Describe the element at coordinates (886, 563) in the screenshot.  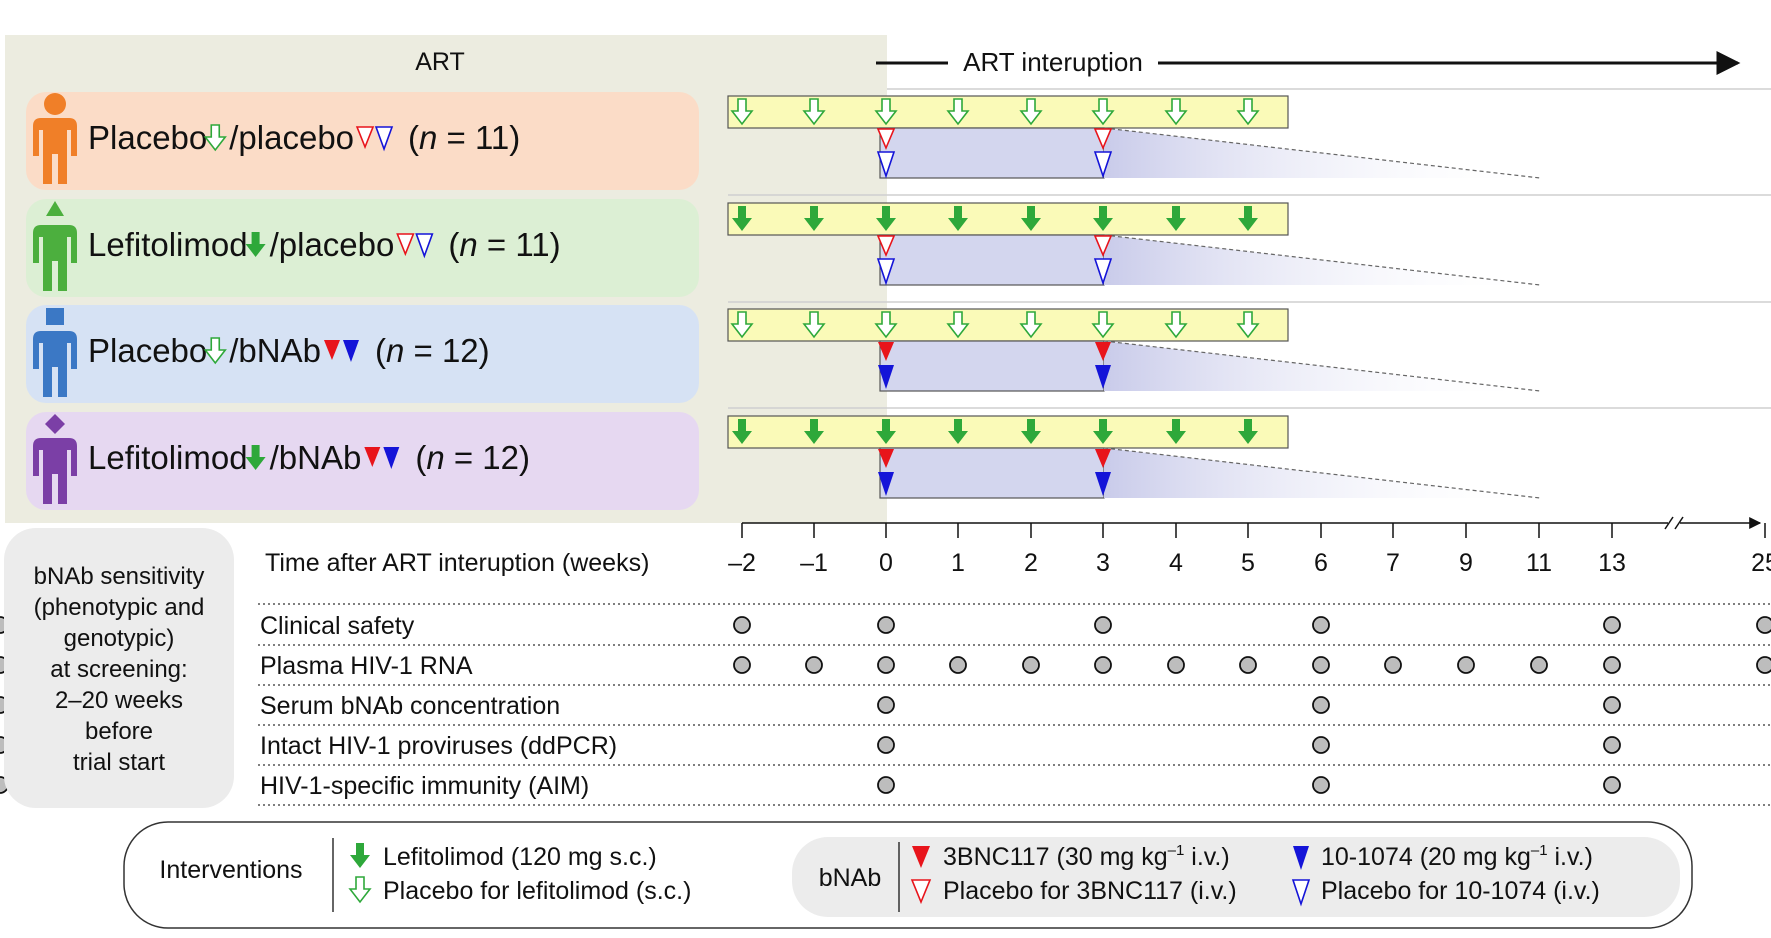
I see `axis-tick-label: 0` at that location.